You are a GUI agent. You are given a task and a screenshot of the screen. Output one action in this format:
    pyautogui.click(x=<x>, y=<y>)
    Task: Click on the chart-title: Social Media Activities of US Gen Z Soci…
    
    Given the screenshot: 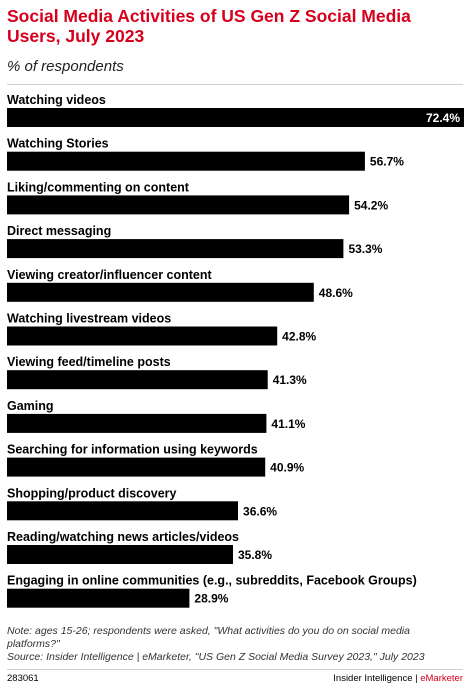 What is the action you would take?
    pyautogui.click(x=209, y=26)
    